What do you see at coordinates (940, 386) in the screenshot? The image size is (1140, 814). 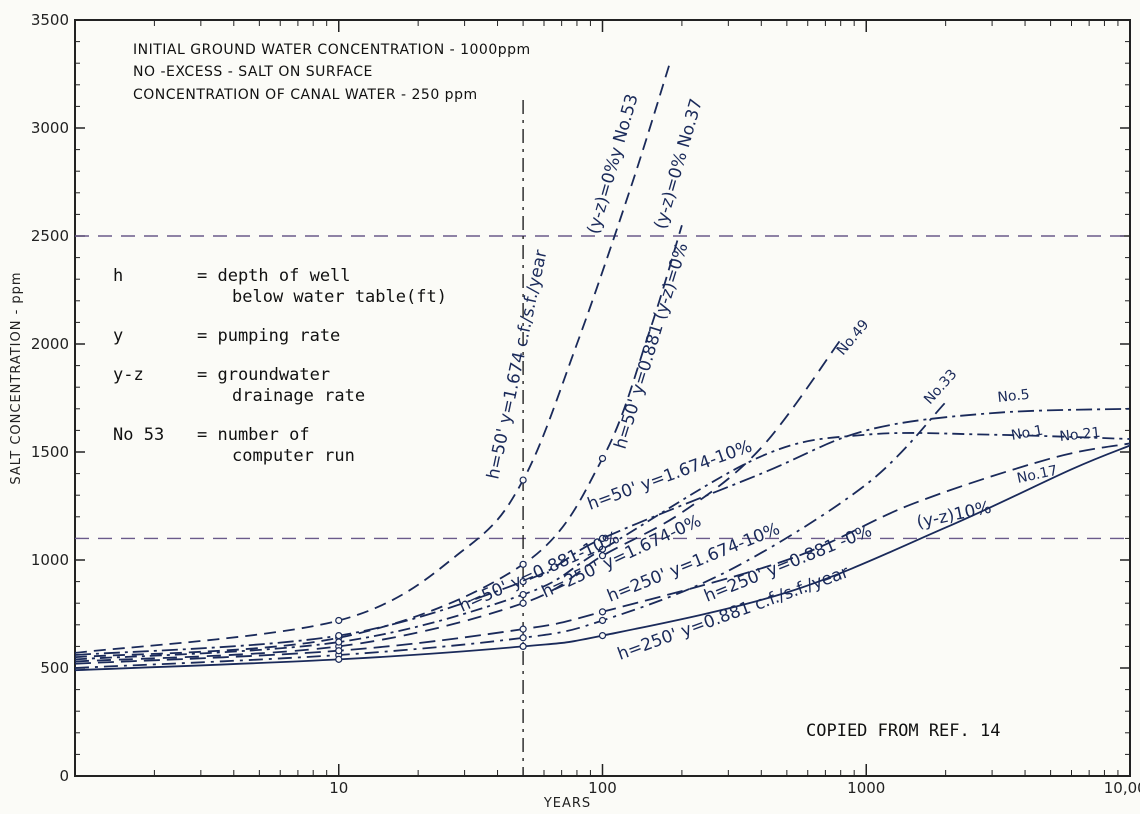 I see `label-run-33: No.33` at bounding box center [940, 386].